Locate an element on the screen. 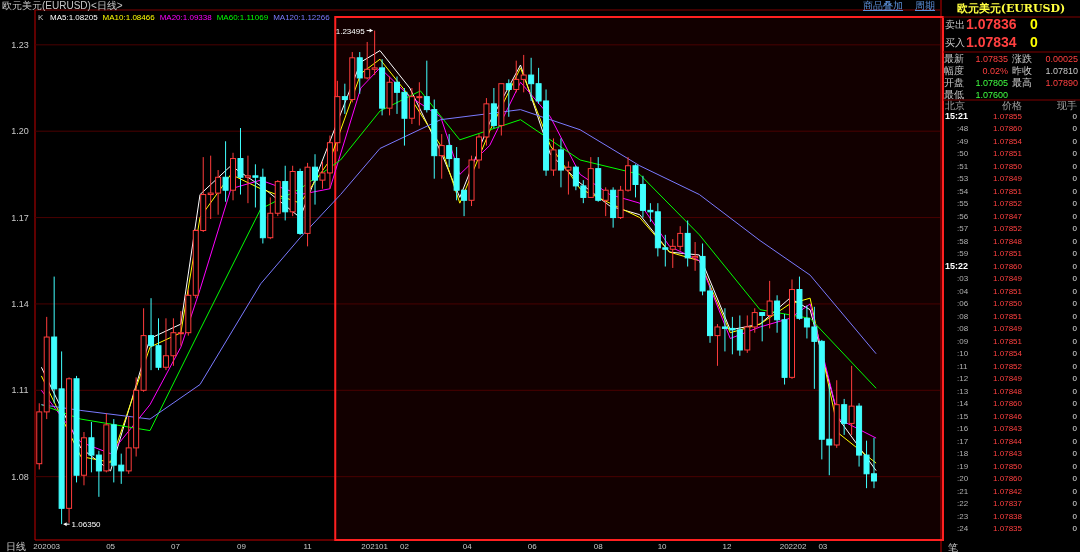 This screenshot has width=1080, height=552. text: MA10:1.08466 is located at coordinates (129, 17).